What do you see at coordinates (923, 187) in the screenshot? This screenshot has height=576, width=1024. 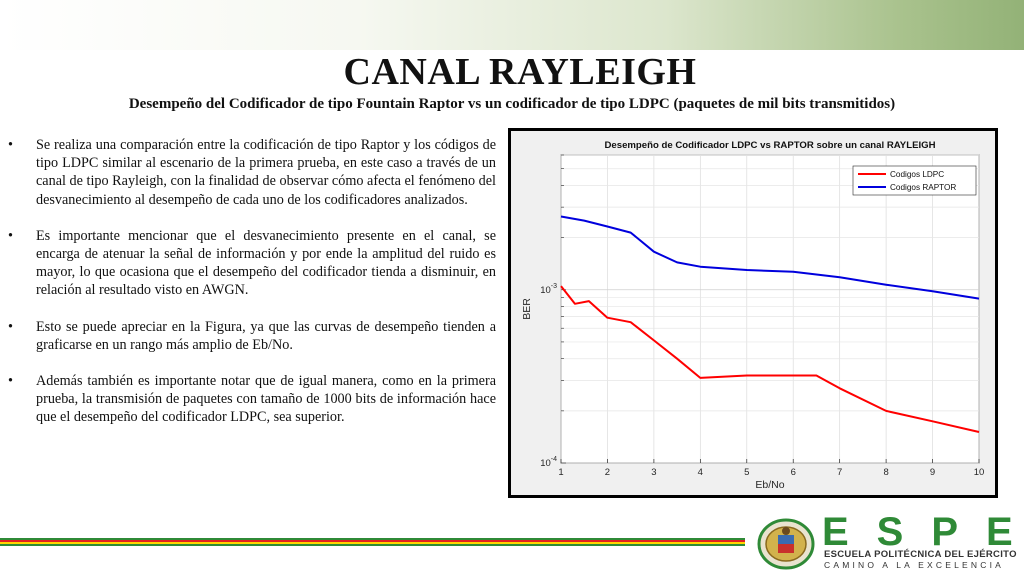 I see `legend-label-raptor: Codigos RAPTOR` at bounding box center [923, 187].